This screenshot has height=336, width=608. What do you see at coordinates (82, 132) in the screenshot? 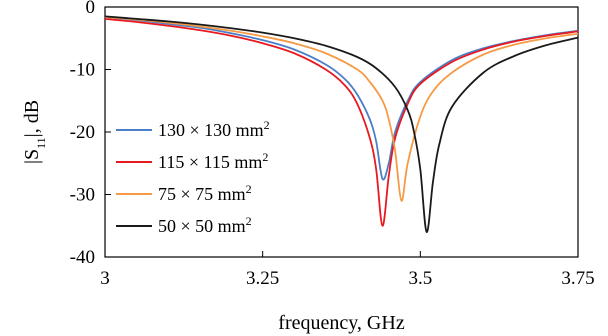
I see `y-tick-label: -20` at bounding box center [82, 132].